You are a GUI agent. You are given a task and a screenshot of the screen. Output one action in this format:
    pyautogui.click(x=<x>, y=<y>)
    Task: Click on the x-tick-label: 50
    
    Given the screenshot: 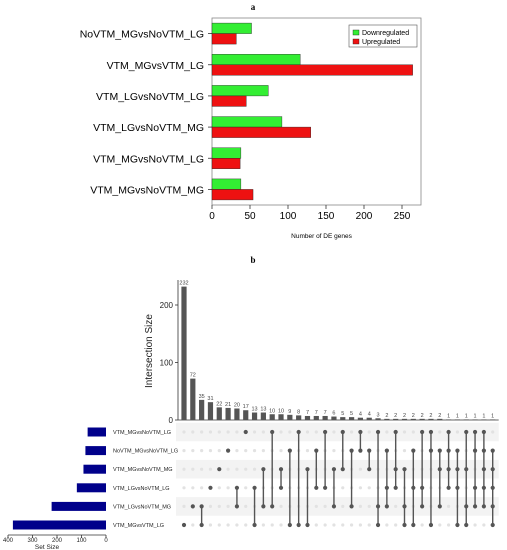 What is the action you would take?
    pyautogui.click(x=250, y=216)
    